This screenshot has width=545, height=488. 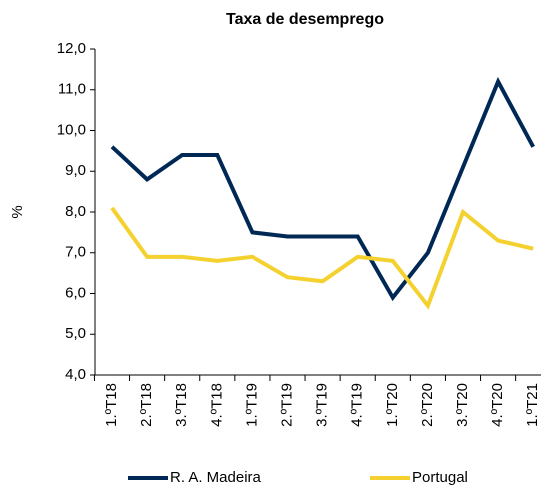 I want to click on y-tick-label: 5,0, so click(x=75, y=333).